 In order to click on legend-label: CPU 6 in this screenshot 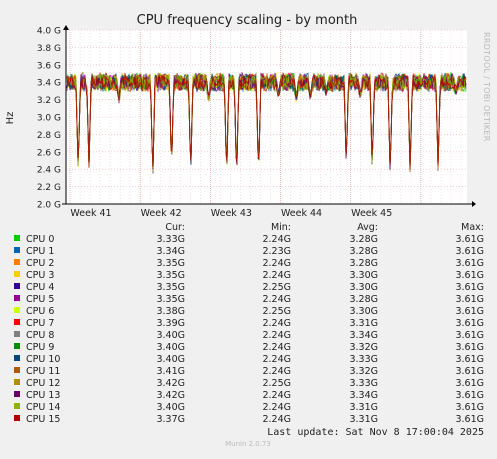, I will do `click(40, 311)`.